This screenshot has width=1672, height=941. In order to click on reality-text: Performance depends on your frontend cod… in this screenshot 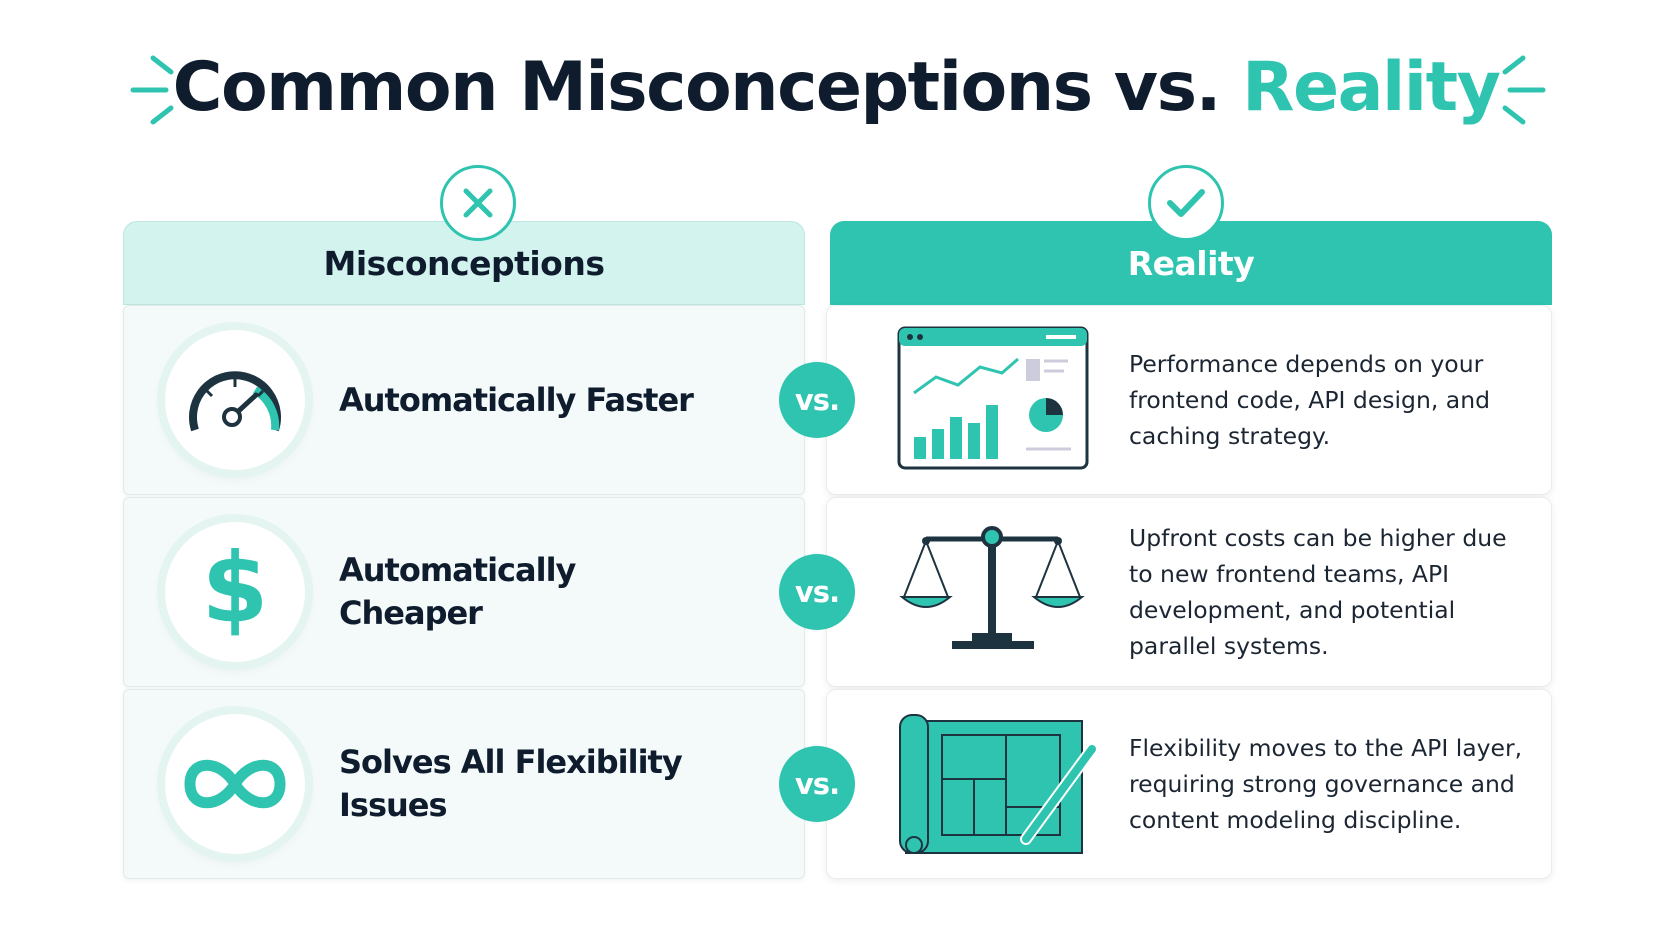, I will do `click(1310, 400)`.